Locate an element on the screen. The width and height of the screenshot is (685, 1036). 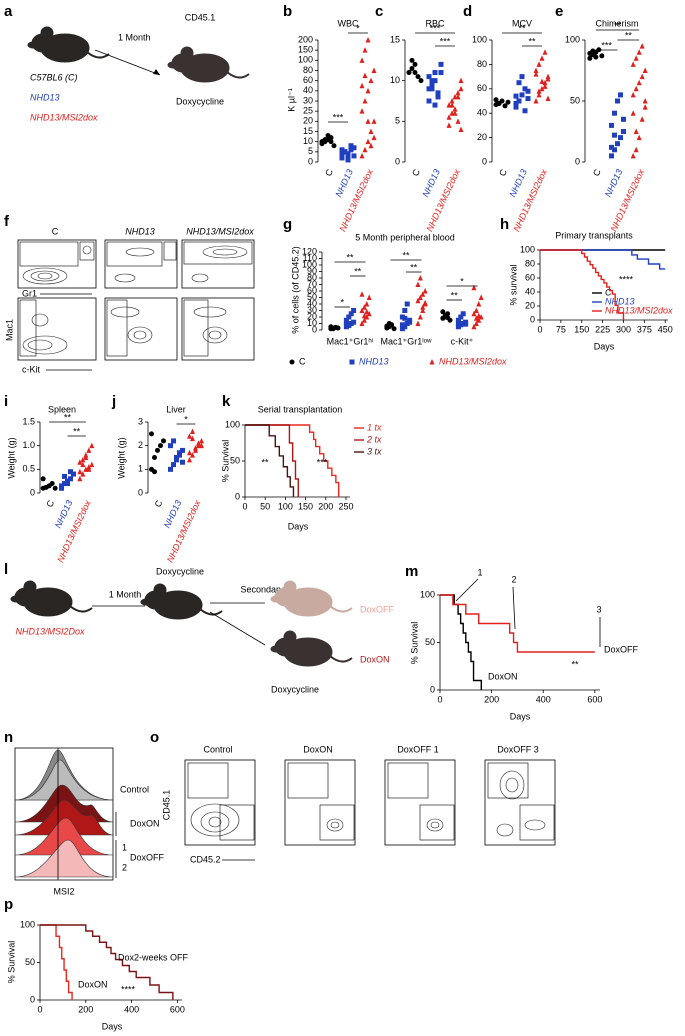
arm: DoxOFF is located at coordinates (377, 609).